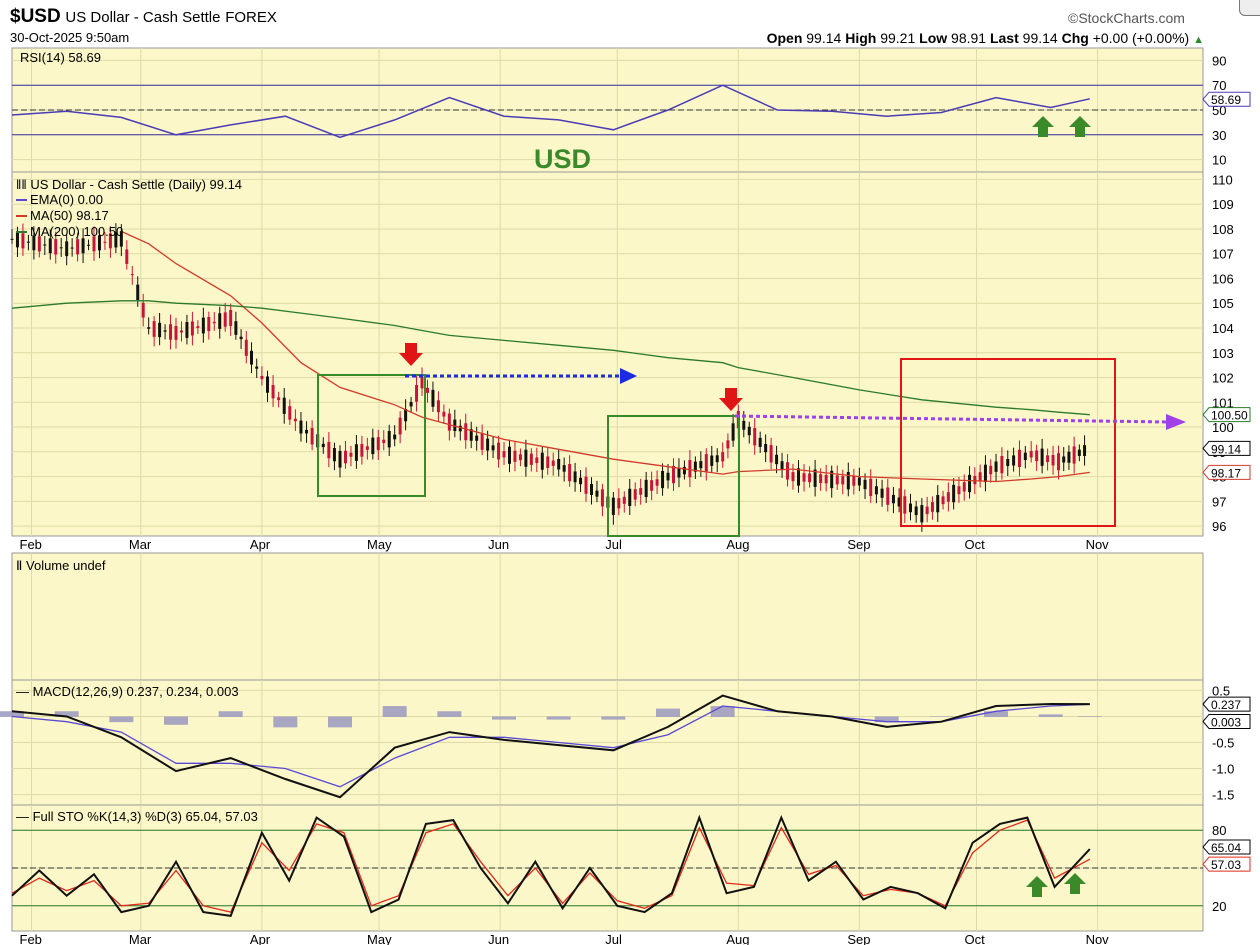 The width and height of the screenshot is (1260, 945). Describe the element at coordinates (1226, 847) in the screenshot. I see `stoch-k-value-box` at that location.